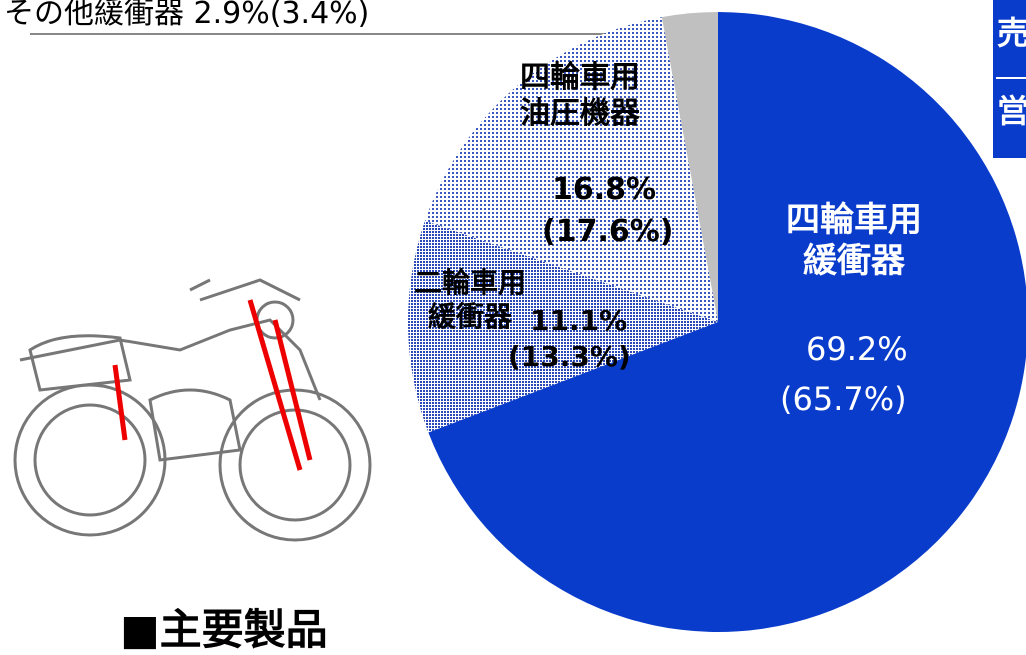  I want to click on value-label: 11.1%, so click(579, 320).